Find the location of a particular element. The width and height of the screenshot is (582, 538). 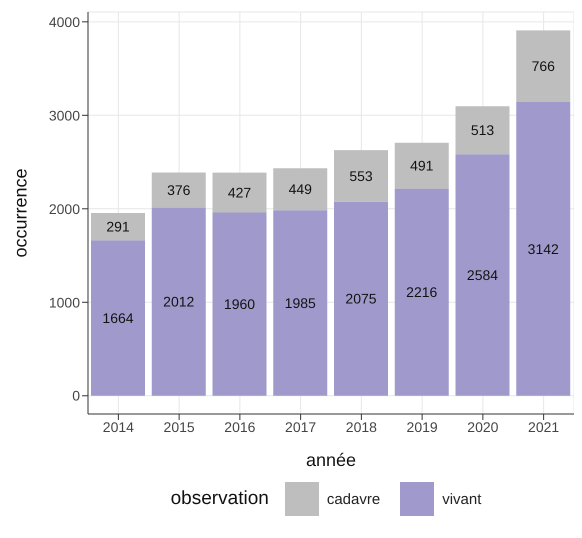

data-label: 513 is located at coordinates (482, 130).